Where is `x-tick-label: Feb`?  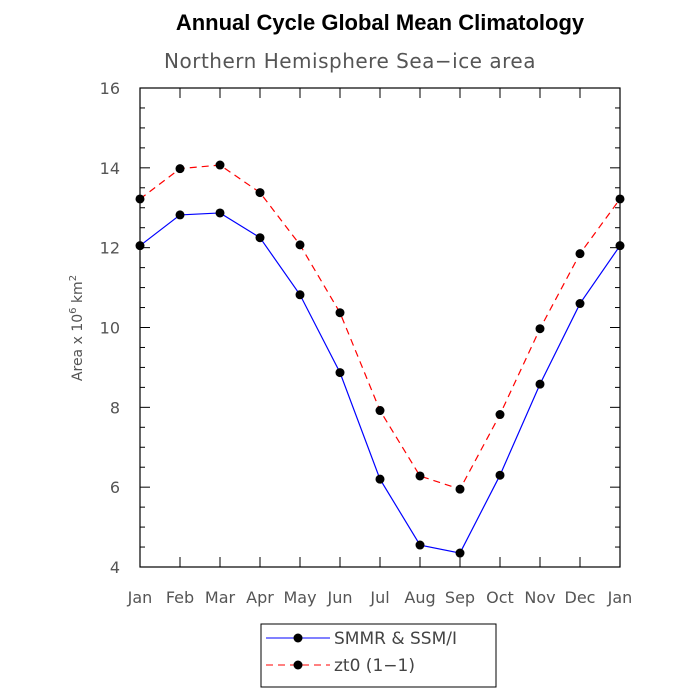 x-tick-label: Feb is located at coordinates (180, 597).